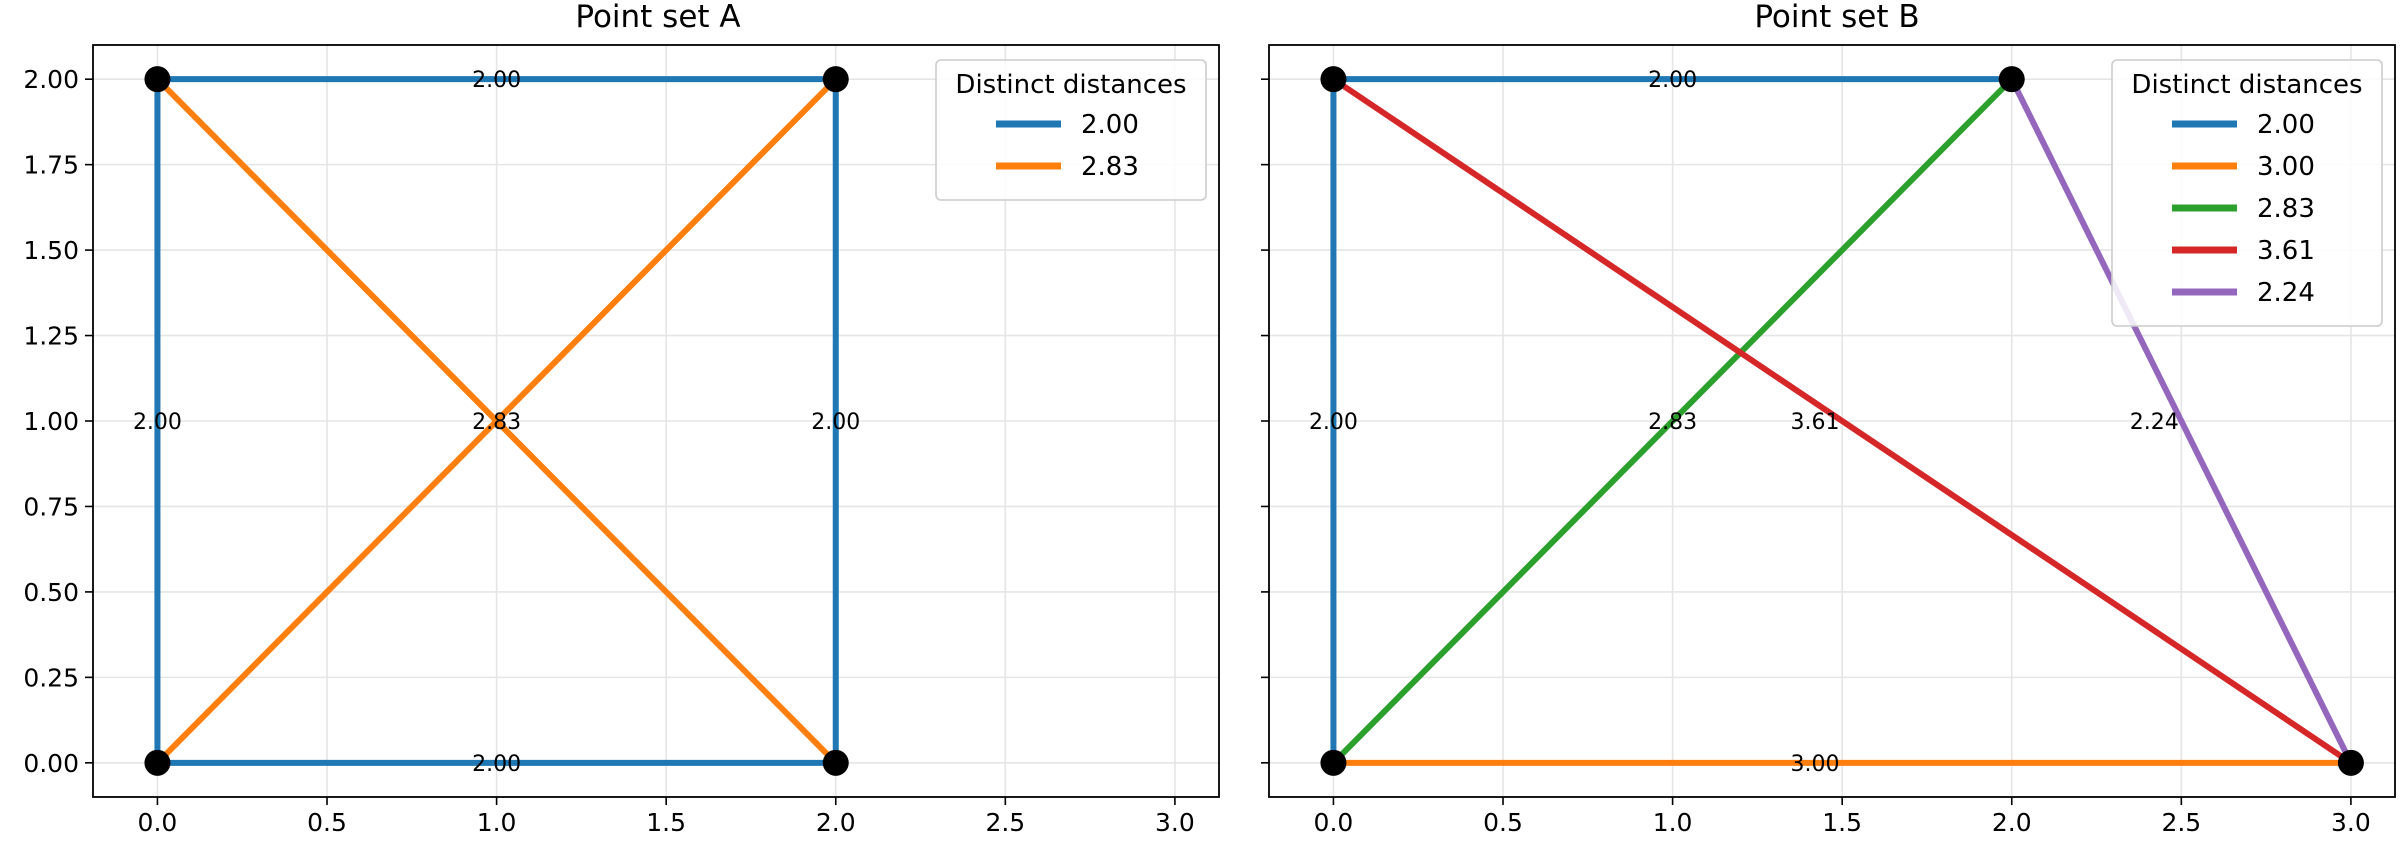  I want to click on edge-label: 3.00, so click(1815, 764).